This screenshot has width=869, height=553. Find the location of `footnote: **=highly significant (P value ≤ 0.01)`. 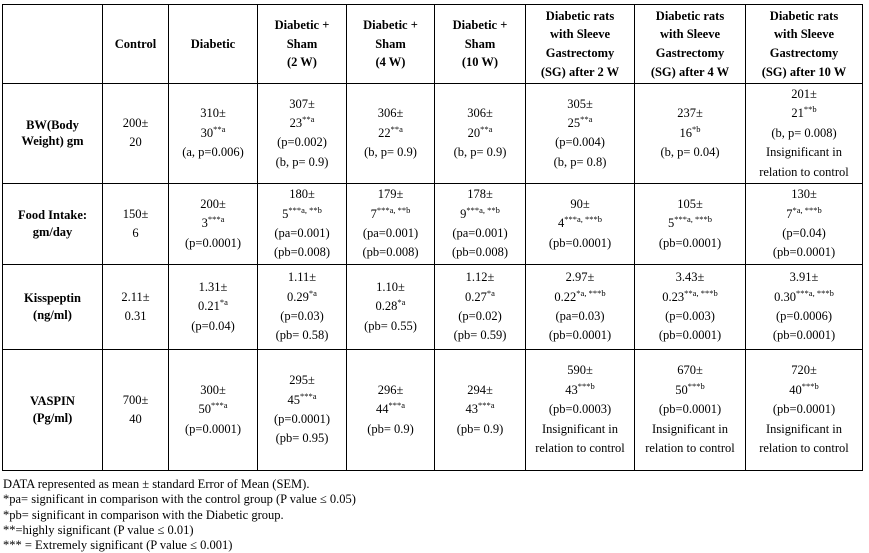

footnote: **=highly significant (P value ≤ 0.01) is located at coordinates (98, 530).